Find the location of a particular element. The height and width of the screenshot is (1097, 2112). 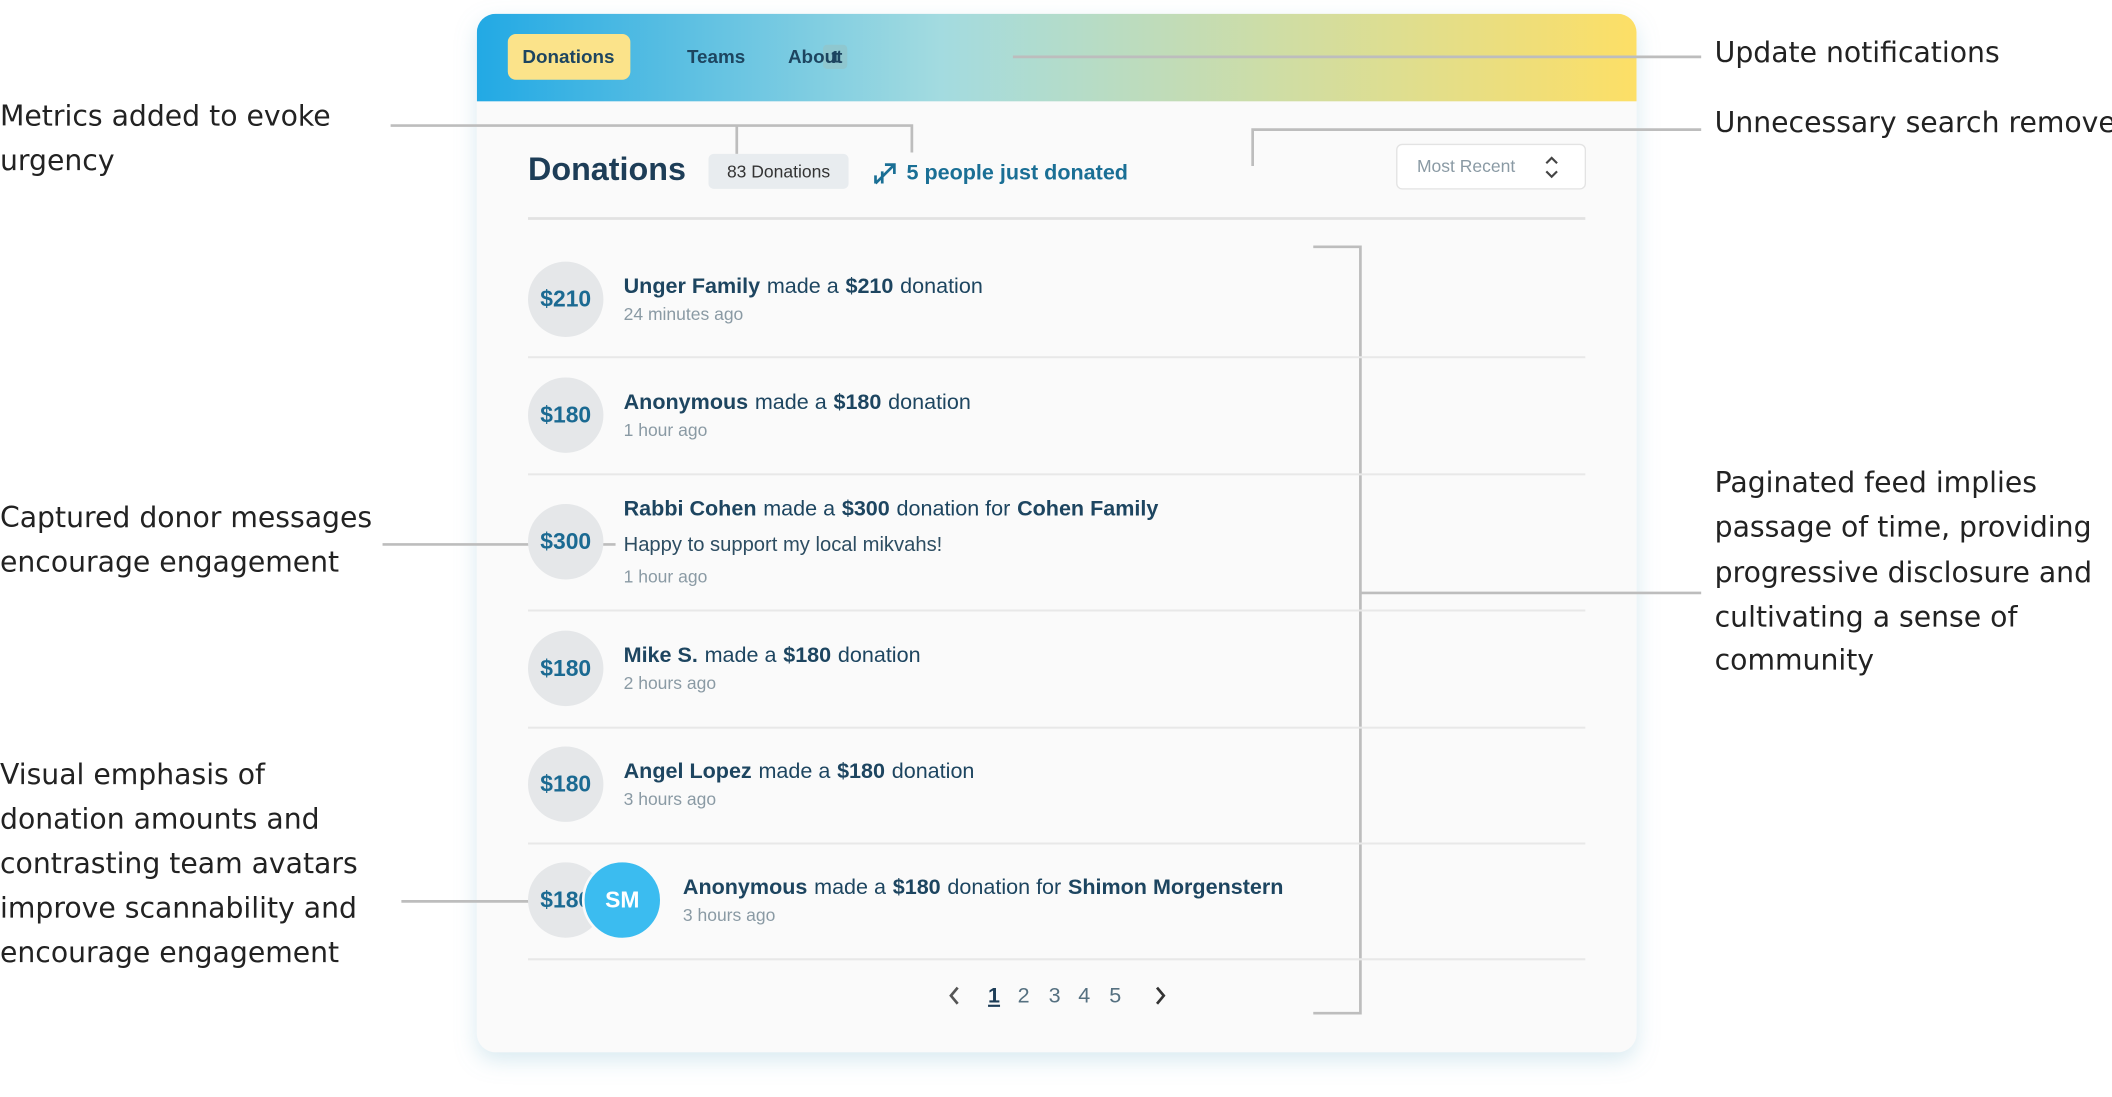

donation-line: Unger Family made a $210 donation is located at coordinates (803, 285).